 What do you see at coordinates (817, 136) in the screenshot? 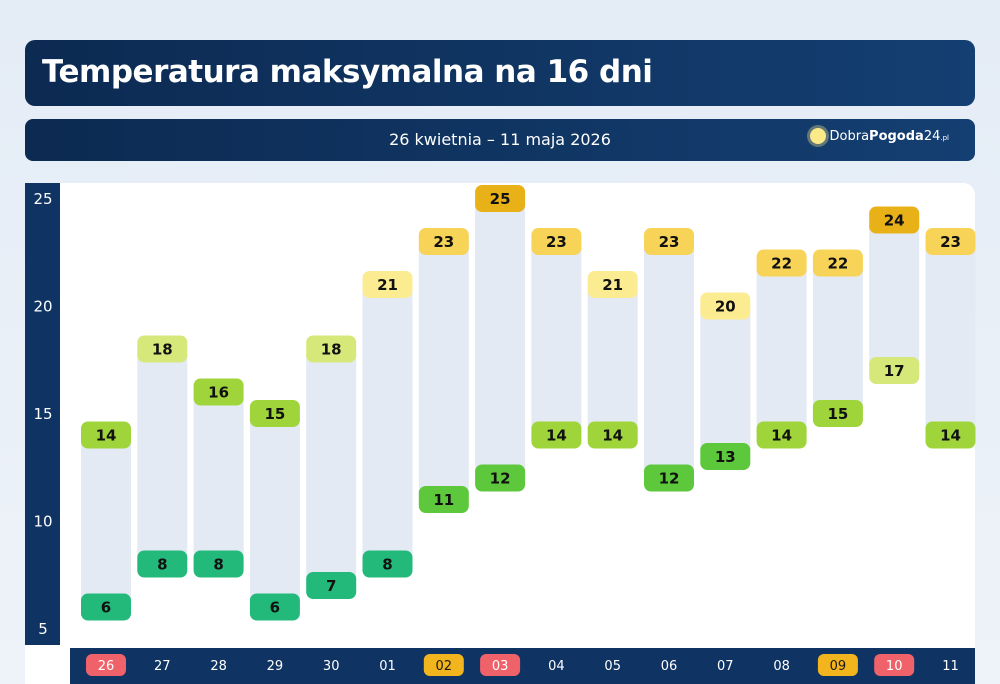
I see `sun-icon` at bounding box center [817, 136].